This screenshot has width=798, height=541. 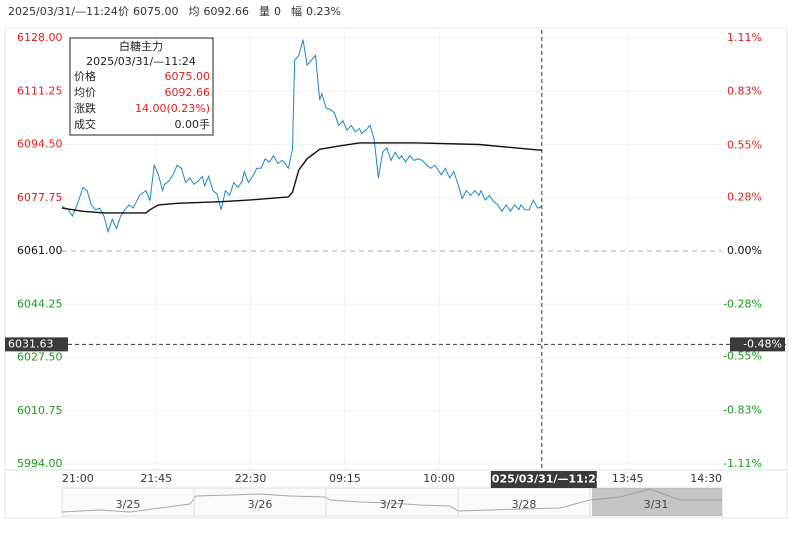 What do you see at coordinates (301, 178) in the screenshot?
I see `price-line` at bounding box center [301, 178].